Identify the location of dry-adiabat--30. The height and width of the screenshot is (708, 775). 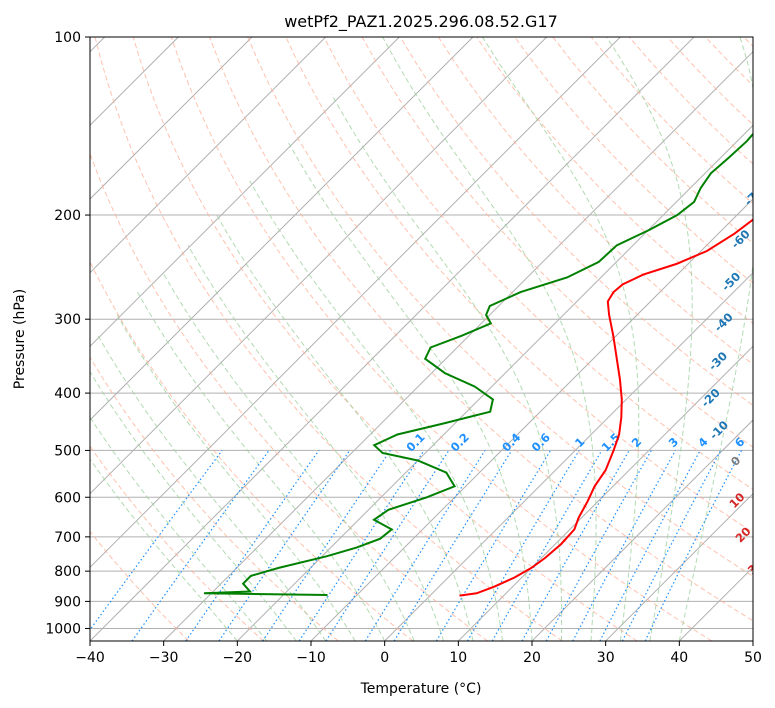
(140, 585).